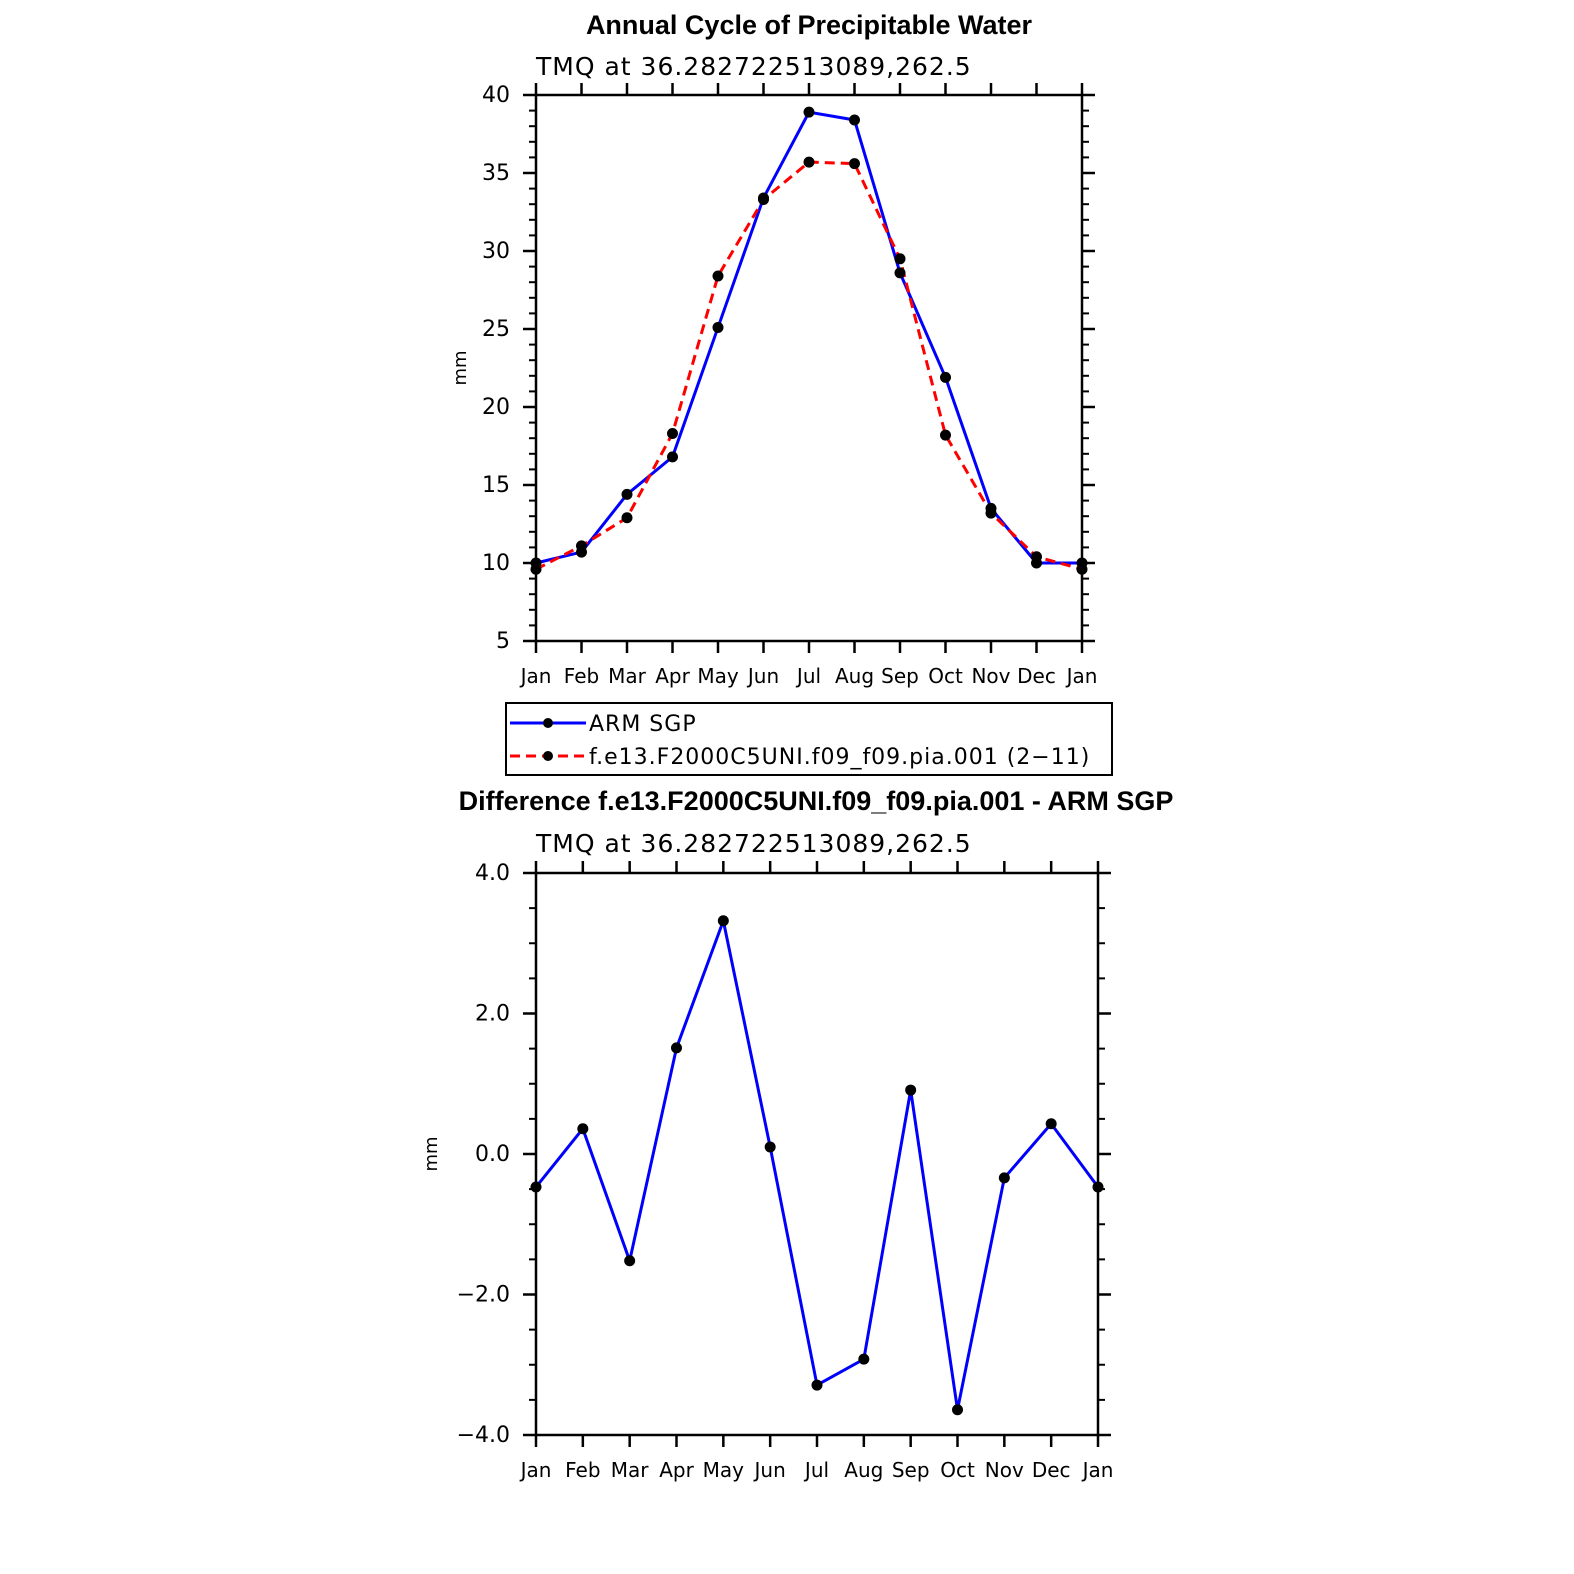 The height and width of the screenshot is (1574, 1574). Describe the element at coordinates (496, 173) in the screenshot. I see `y-tick-label: 35` at that location.